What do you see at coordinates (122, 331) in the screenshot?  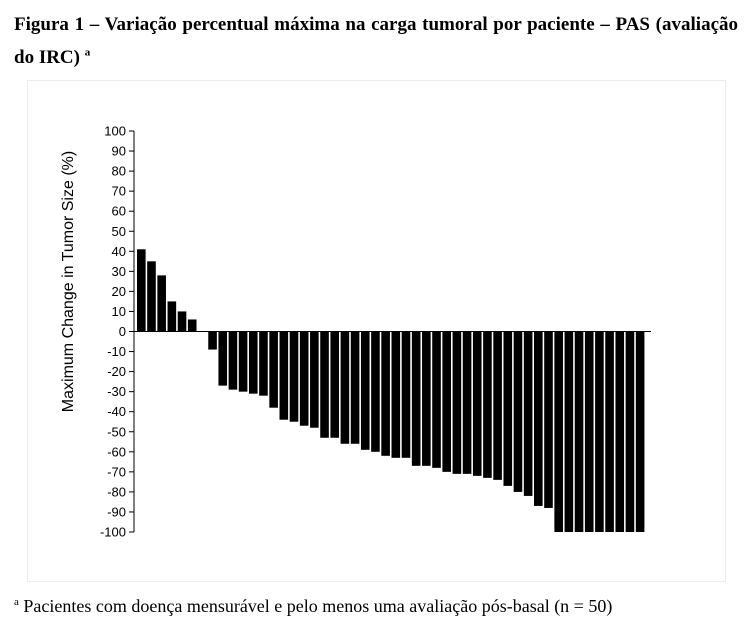 I see `y-tick-label: 0` at bounding box center [122, 331].